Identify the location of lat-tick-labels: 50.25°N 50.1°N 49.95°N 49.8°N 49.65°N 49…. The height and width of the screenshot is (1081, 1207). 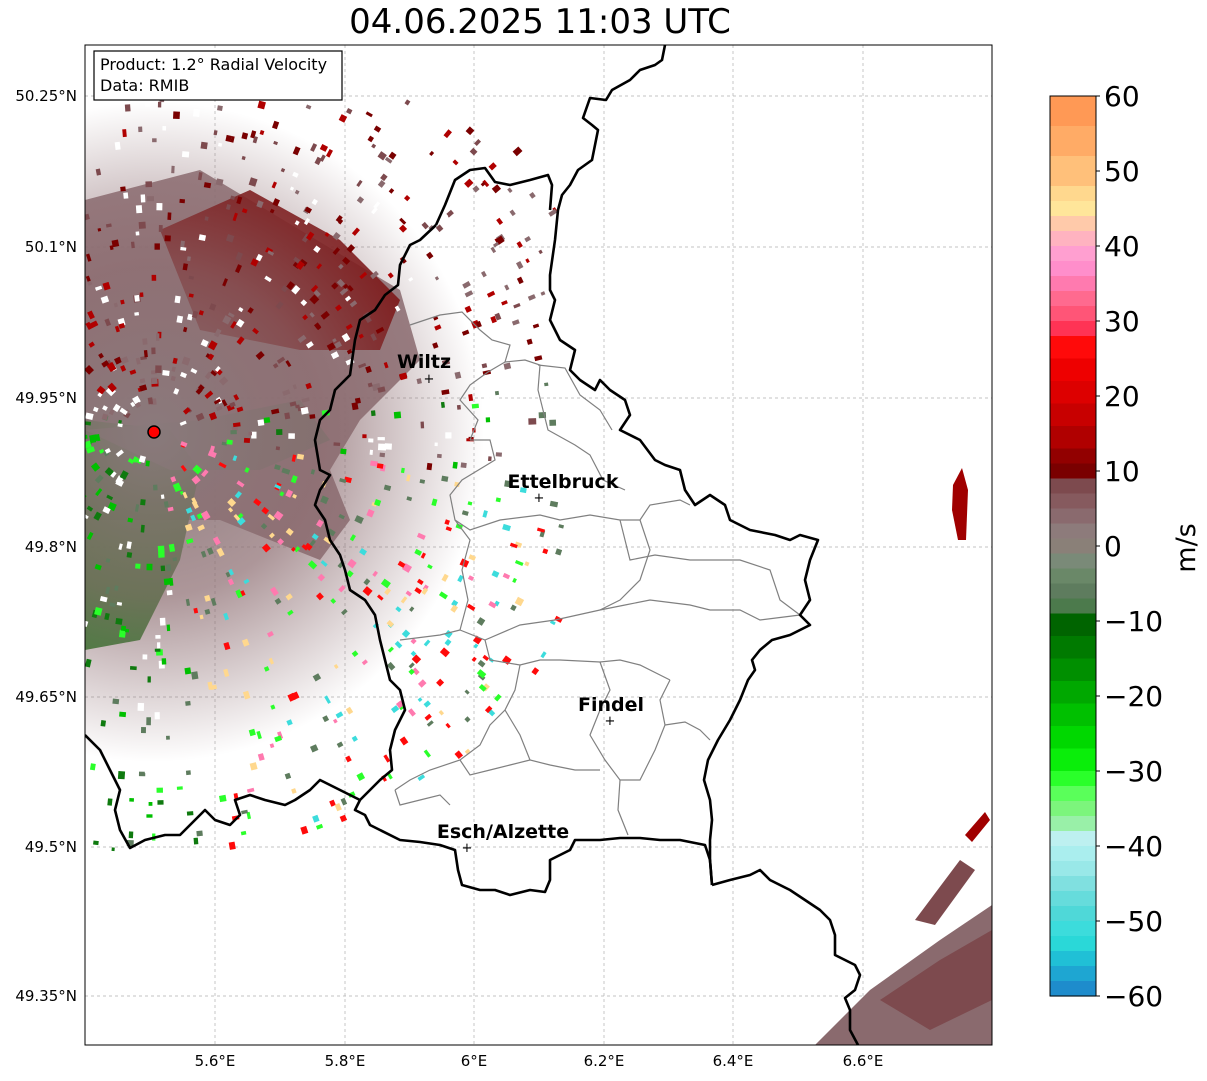
(46, 546).